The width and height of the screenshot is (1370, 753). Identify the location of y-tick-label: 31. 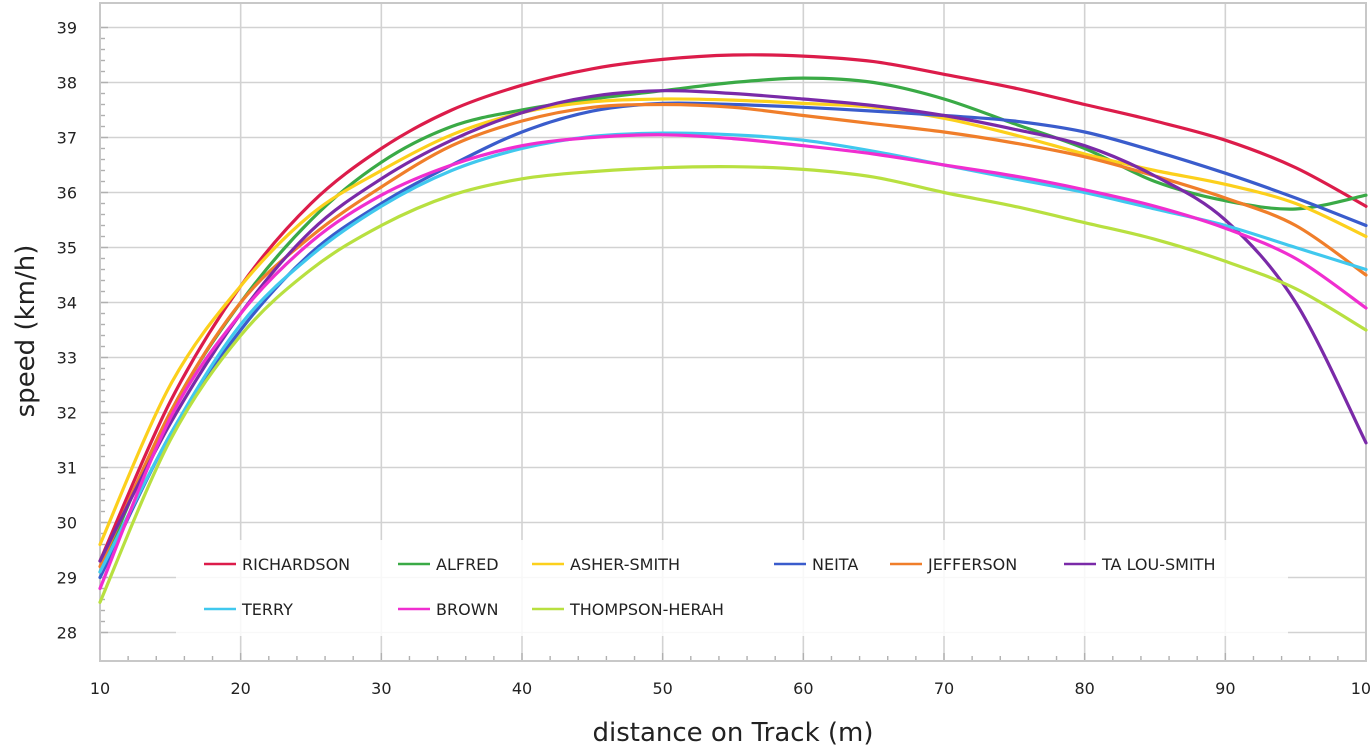
(67, 468).